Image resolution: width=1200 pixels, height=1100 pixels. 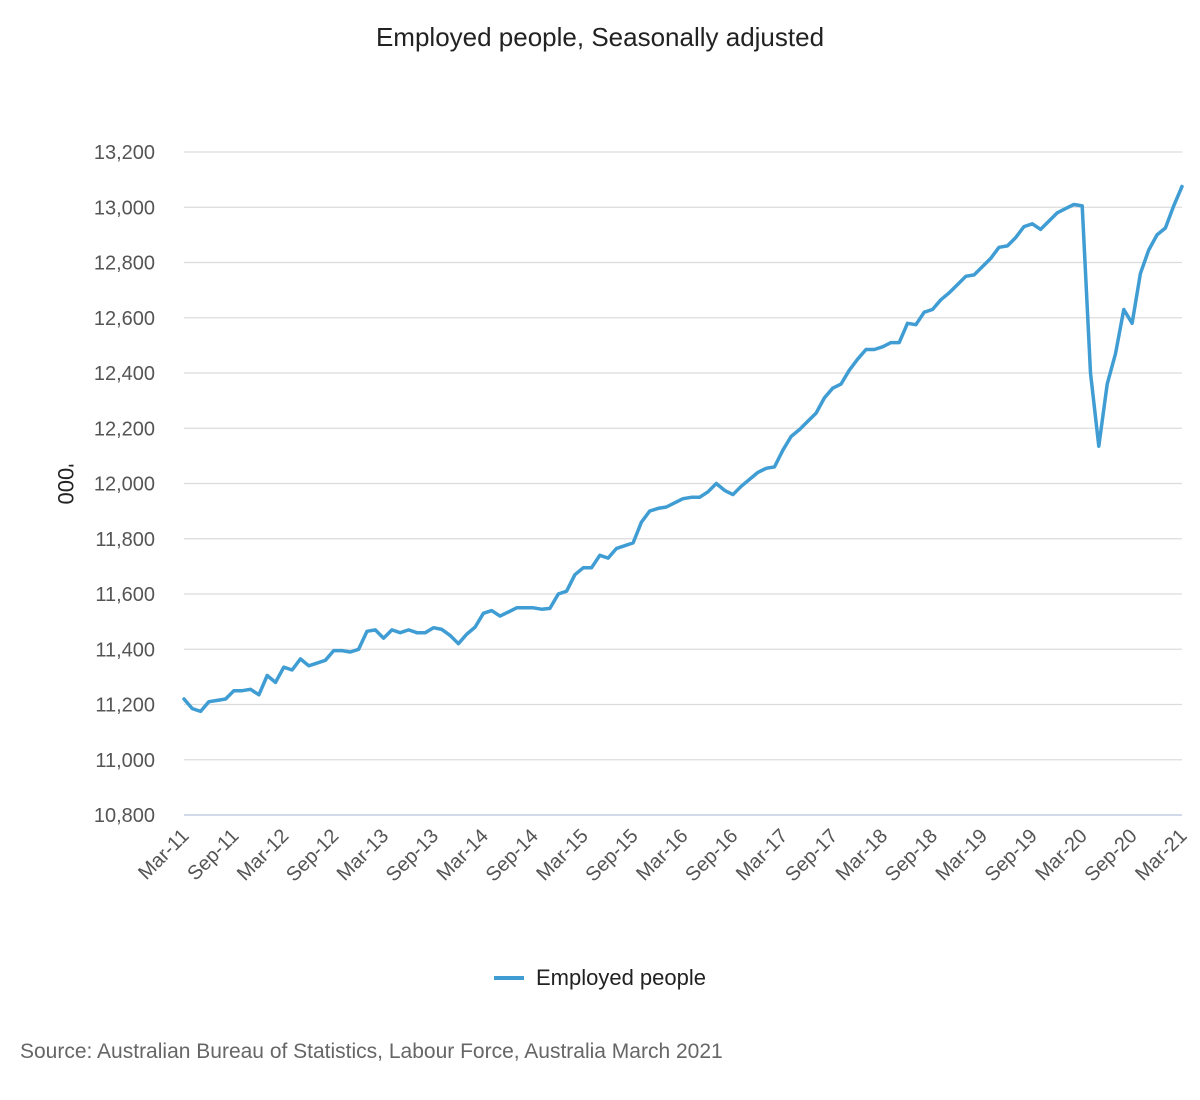 I want to click on x-tick-label: Mar-14, so click(x=463, y=855).